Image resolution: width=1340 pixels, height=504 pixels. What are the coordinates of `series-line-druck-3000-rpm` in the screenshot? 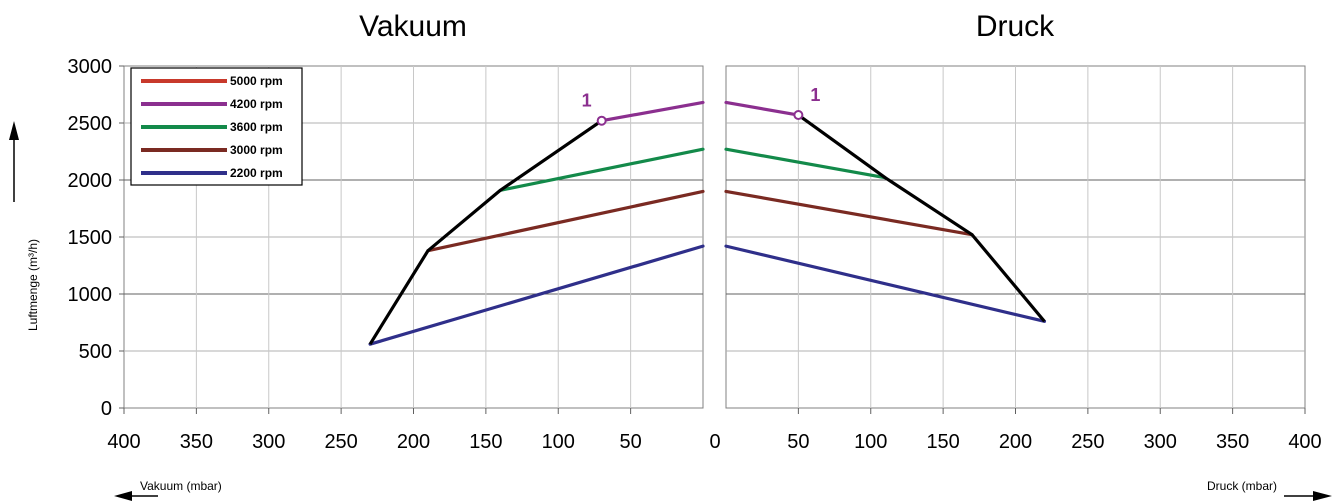 It's located at (849, 213).